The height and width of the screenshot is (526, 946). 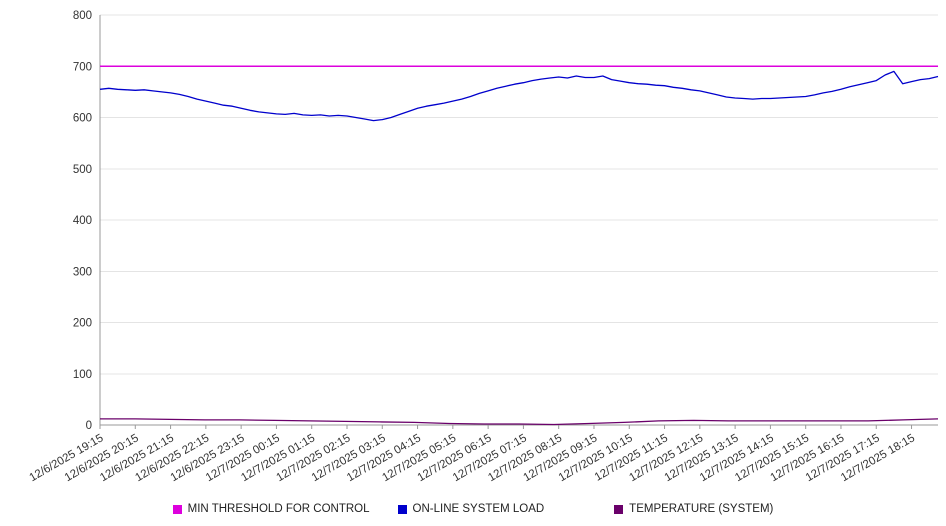 I want to click on svg-text: 0, so click(x=89, y=426).